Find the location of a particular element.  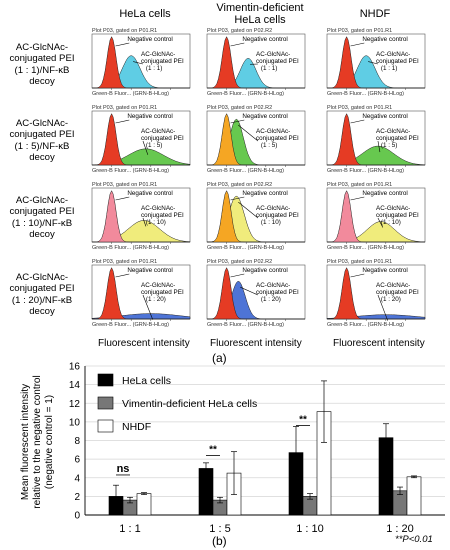

y-tick-label: 8 is located at coordinates (77, 441).